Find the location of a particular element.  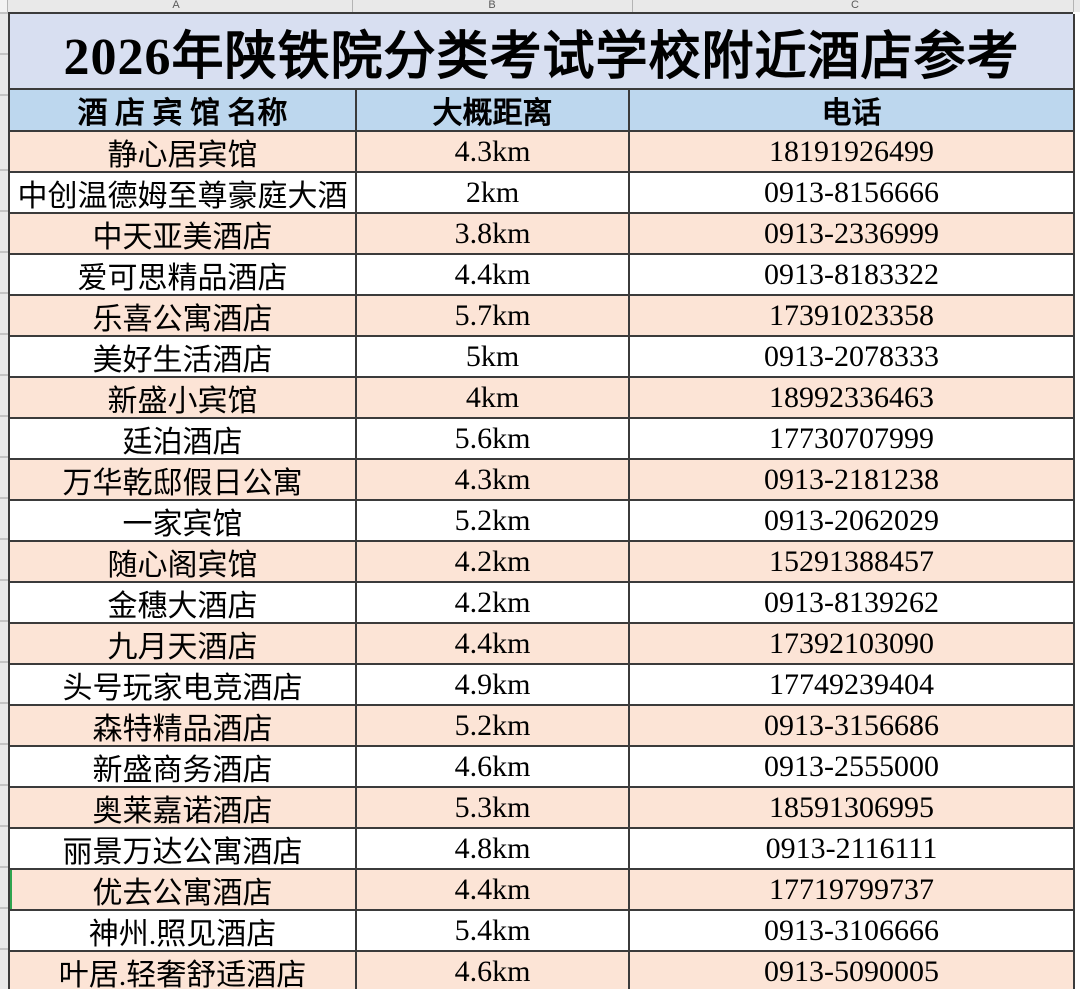

distance-cell: 5.4km is located at coordinates (493, 931).